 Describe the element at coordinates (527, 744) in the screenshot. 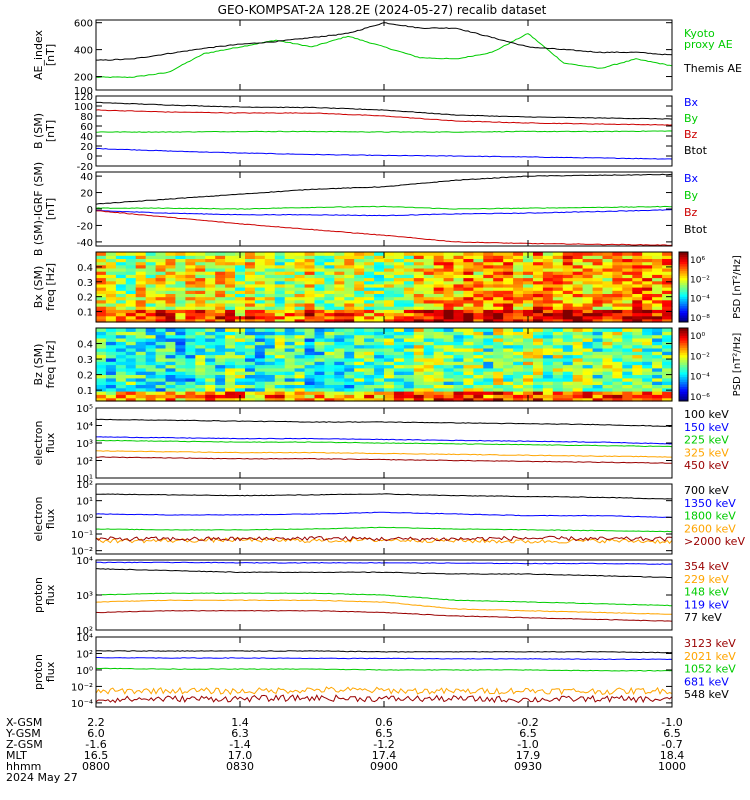

I see `x-tick-value: -1.0` at that location.